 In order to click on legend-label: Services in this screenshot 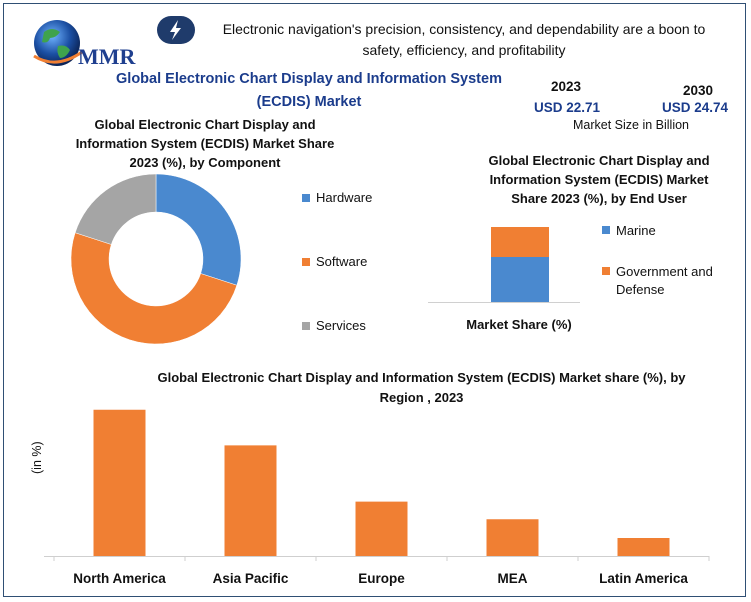, I will do `click(341, 325)`.